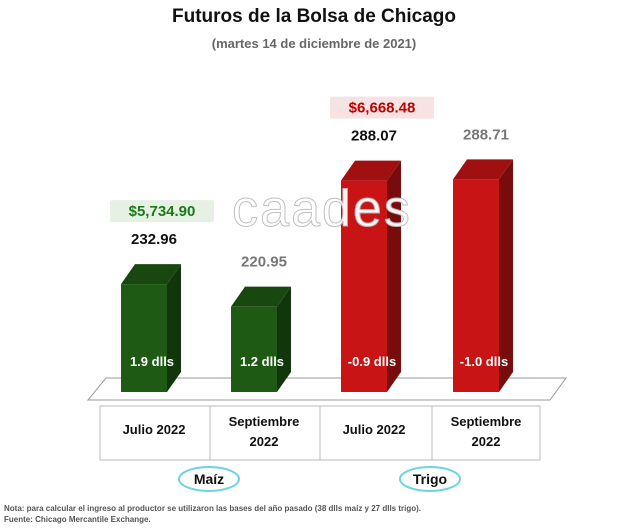 The height and width of the screenshot is (531, 628). I want to click on basis-label: -1.0 dlls, so click(484, 361).